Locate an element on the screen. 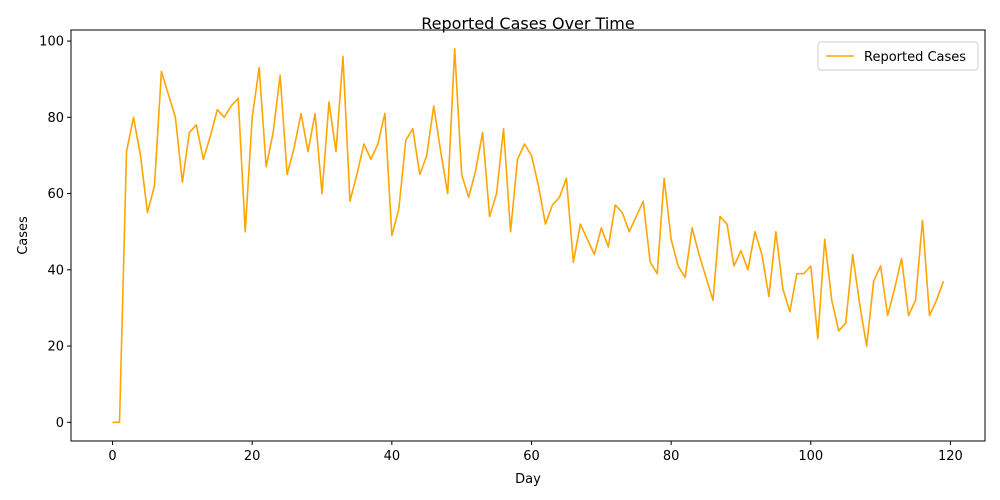 The width and height of the screenshot is (1000, 500). y-tick-label: 80 is located at coordinates (55, 118).